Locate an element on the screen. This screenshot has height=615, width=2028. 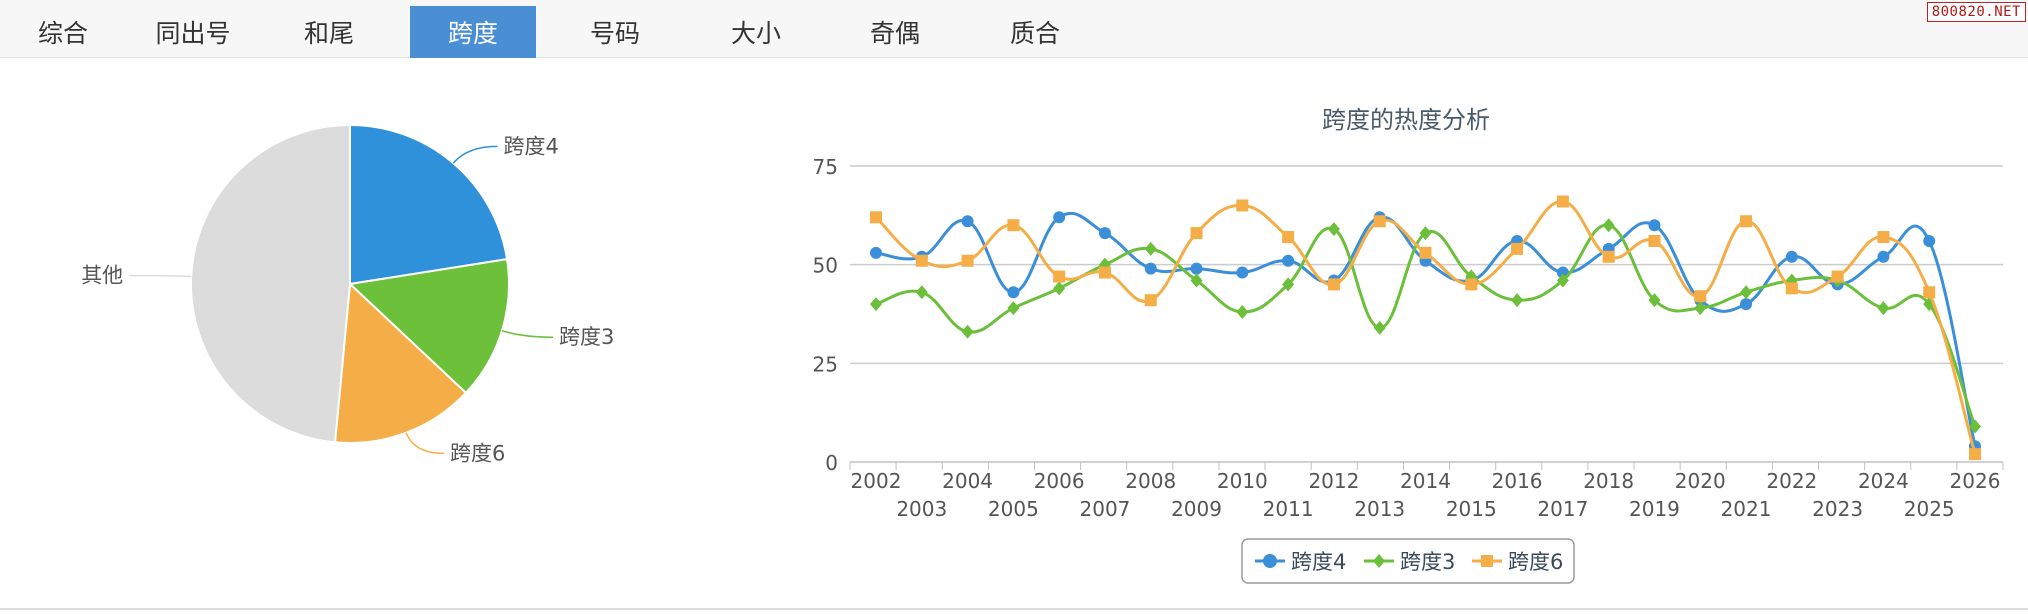
y-tick-label-0: 0 is located at coordinates (831, 463).